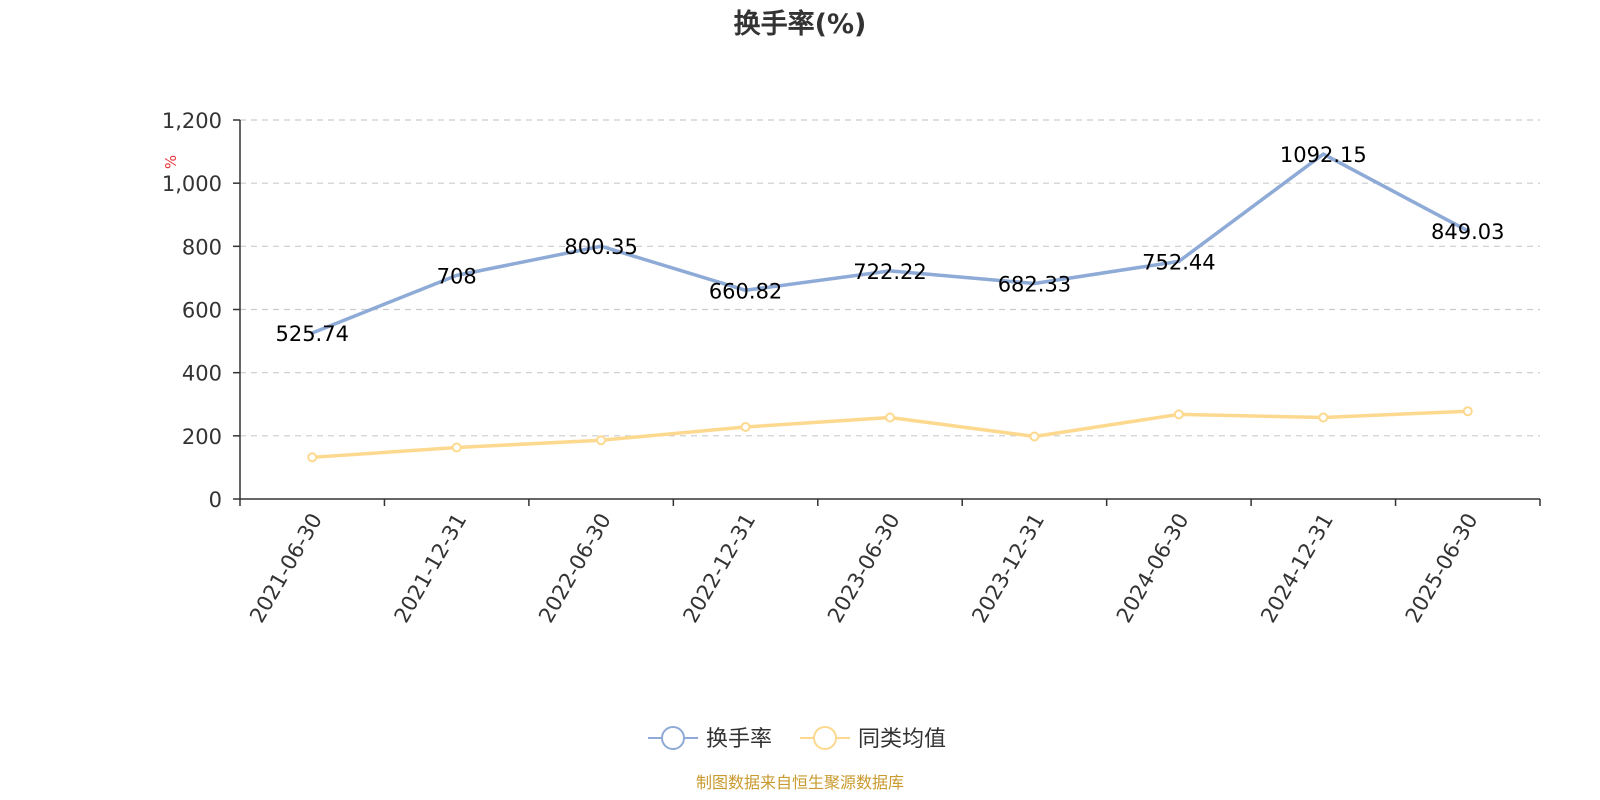 The height and width of the screenshot is (800, 1600). Describe the element at coordinates (192, 184) in the screenshot. I see `y-tick-label: 1,000` at that location.